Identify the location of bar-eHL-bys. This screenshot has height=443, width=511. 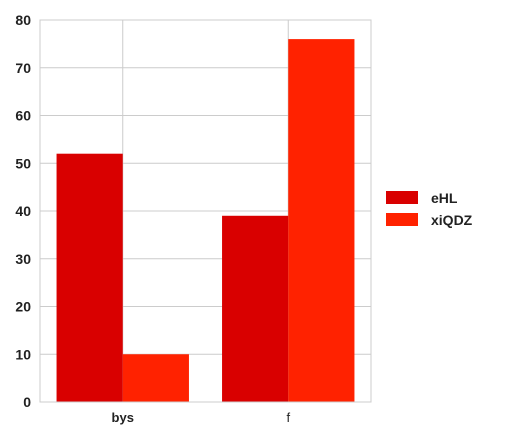
(89, 277).